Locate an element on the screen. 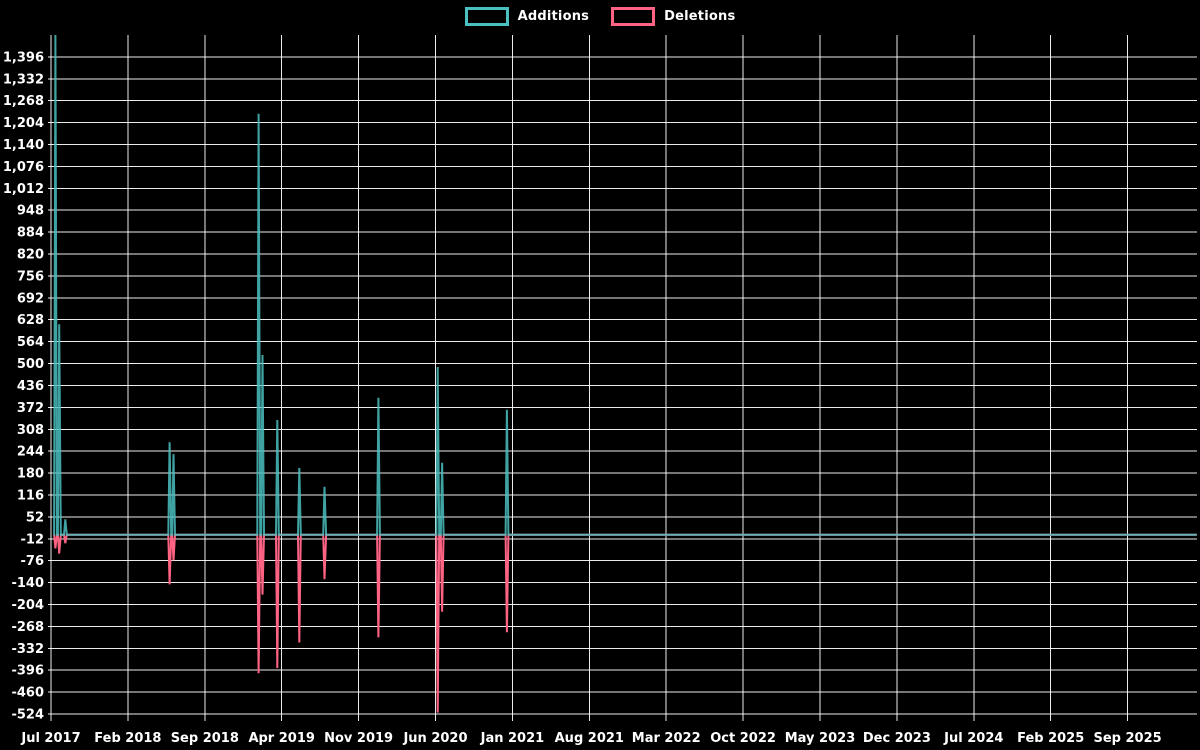 Image resolution: width=1200 pixels, height=750 pixels. x-tick-label: Feb 2025 is located at coordinates (1050, 738).